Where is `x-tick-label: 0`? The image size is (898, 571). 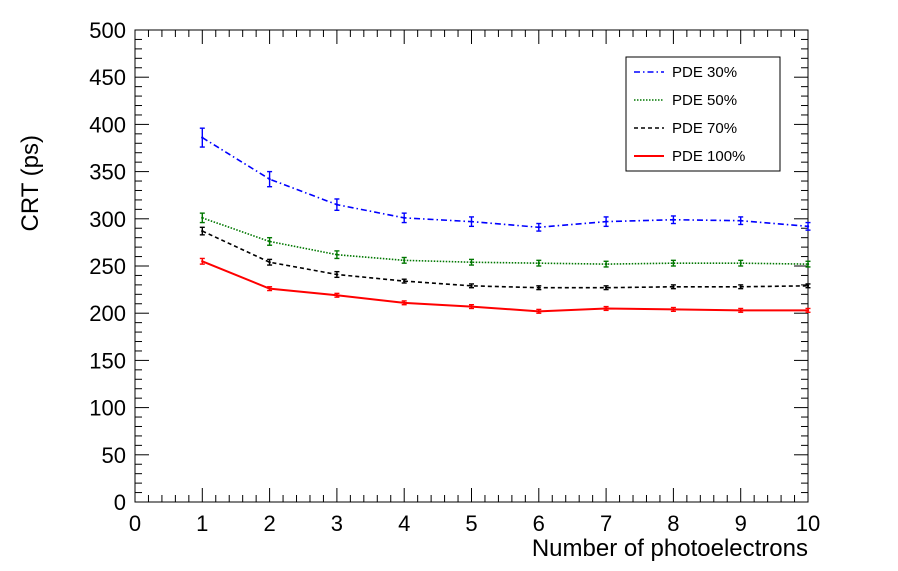 x-tick-label: 0 is located at coordinates (135, 523).